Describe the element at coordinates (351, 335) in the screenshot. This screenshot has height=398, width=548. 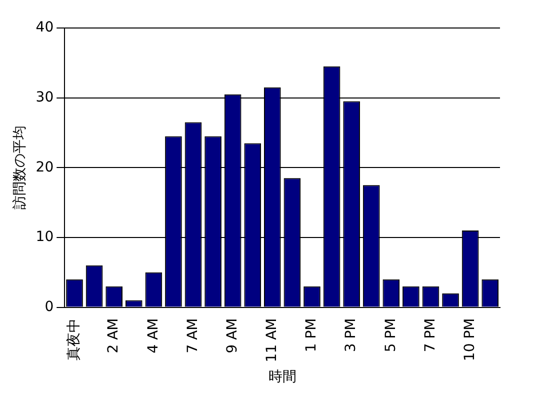
I see `x-tick-label: 3 PM` at that location.